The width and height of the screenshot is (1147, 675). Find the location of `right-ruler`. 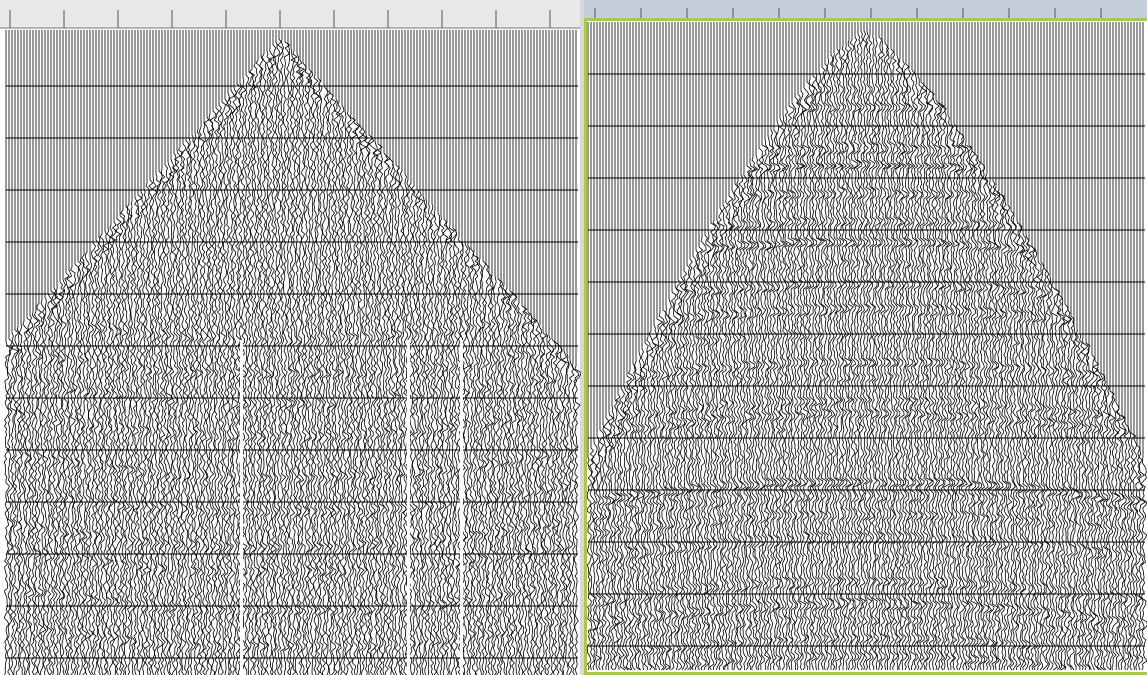

right-ruler is located at coordinates (863, 9).